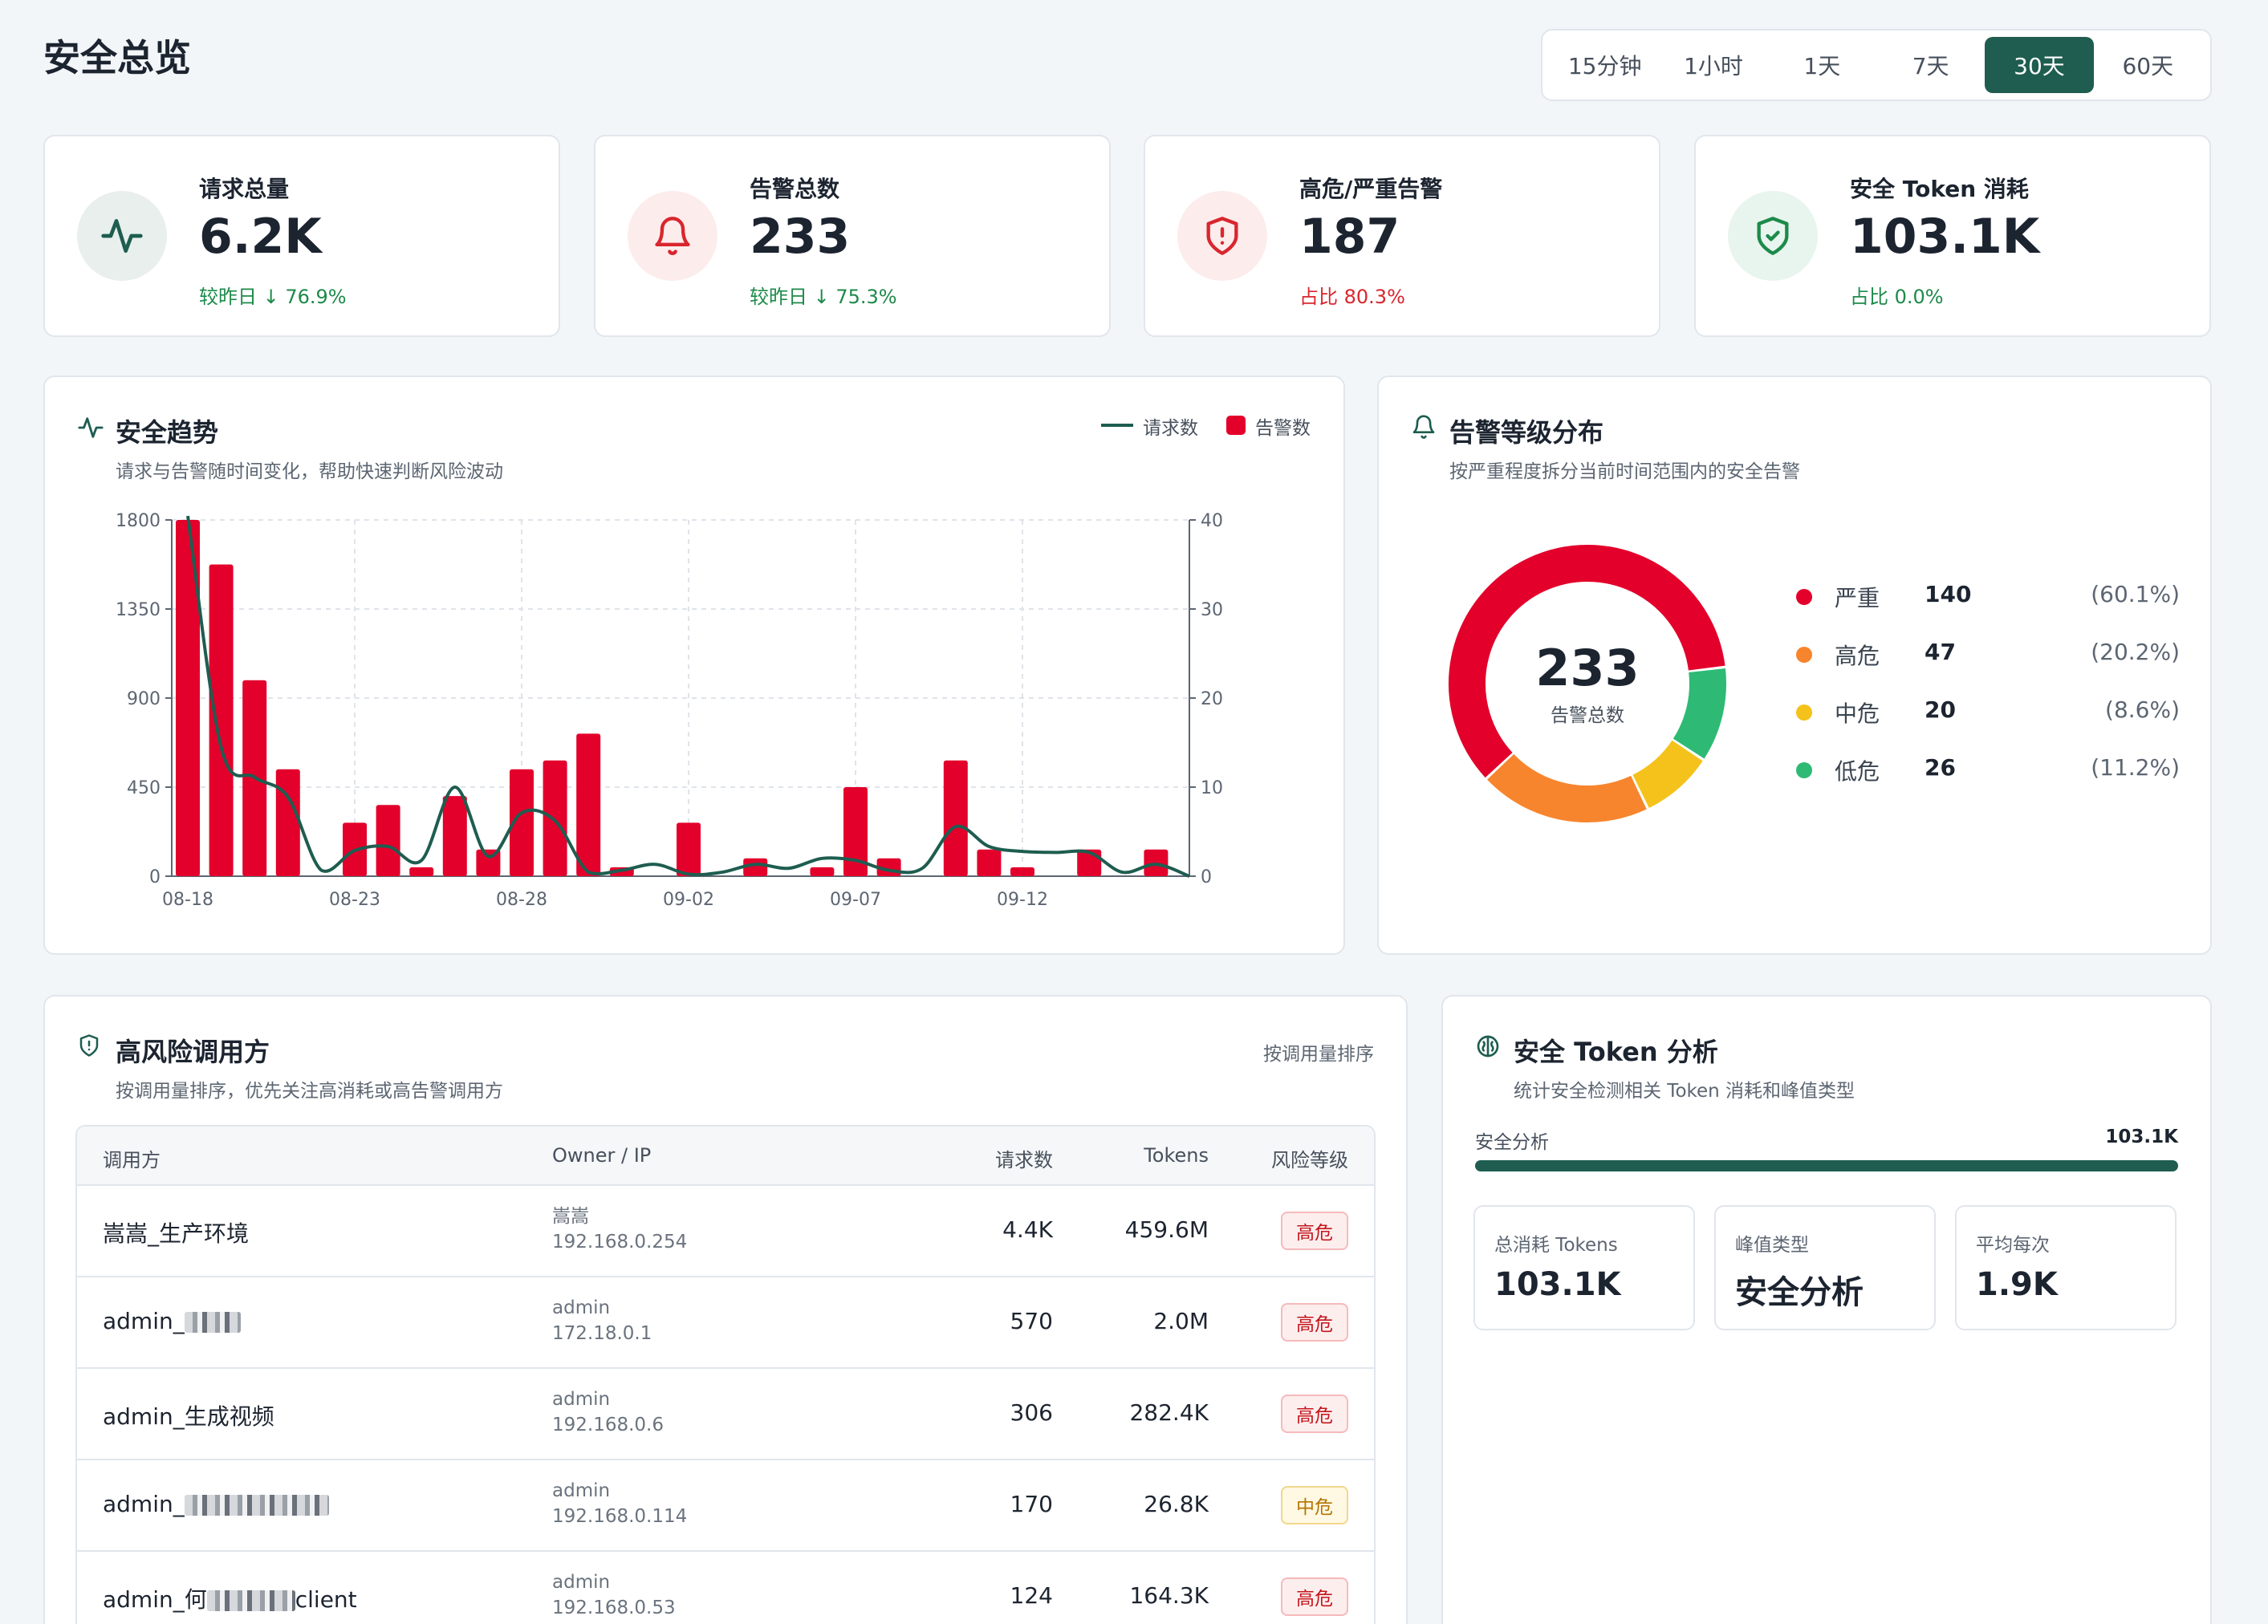 The image size is (2268, 1624). What do you see at coordinates (1212, 788) in the screenshot?
I see `y-right-tick: 10` at bounding box center [1212, 788].